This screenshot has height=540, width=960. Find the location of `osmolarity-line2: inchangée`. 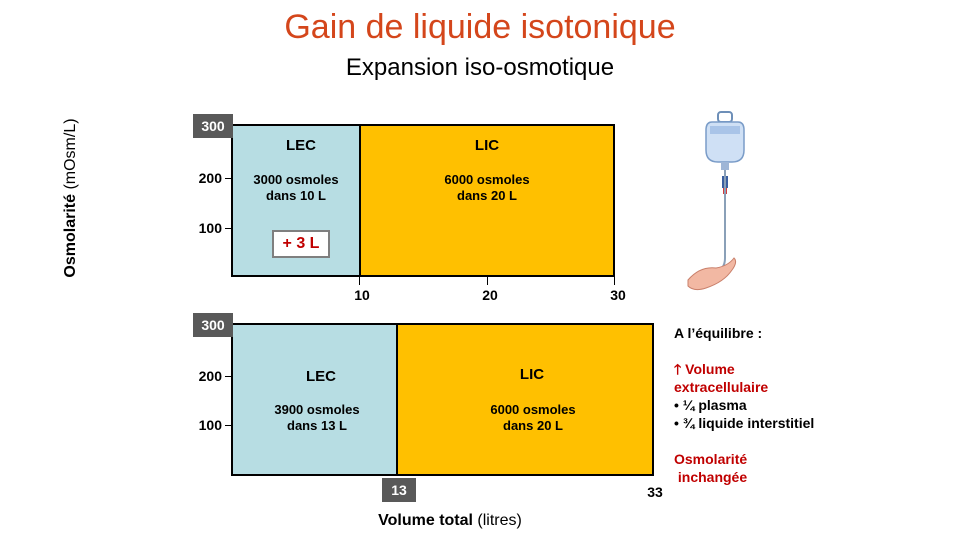

osmolarity-line2: inchangée is located at coordinates (711, 477).